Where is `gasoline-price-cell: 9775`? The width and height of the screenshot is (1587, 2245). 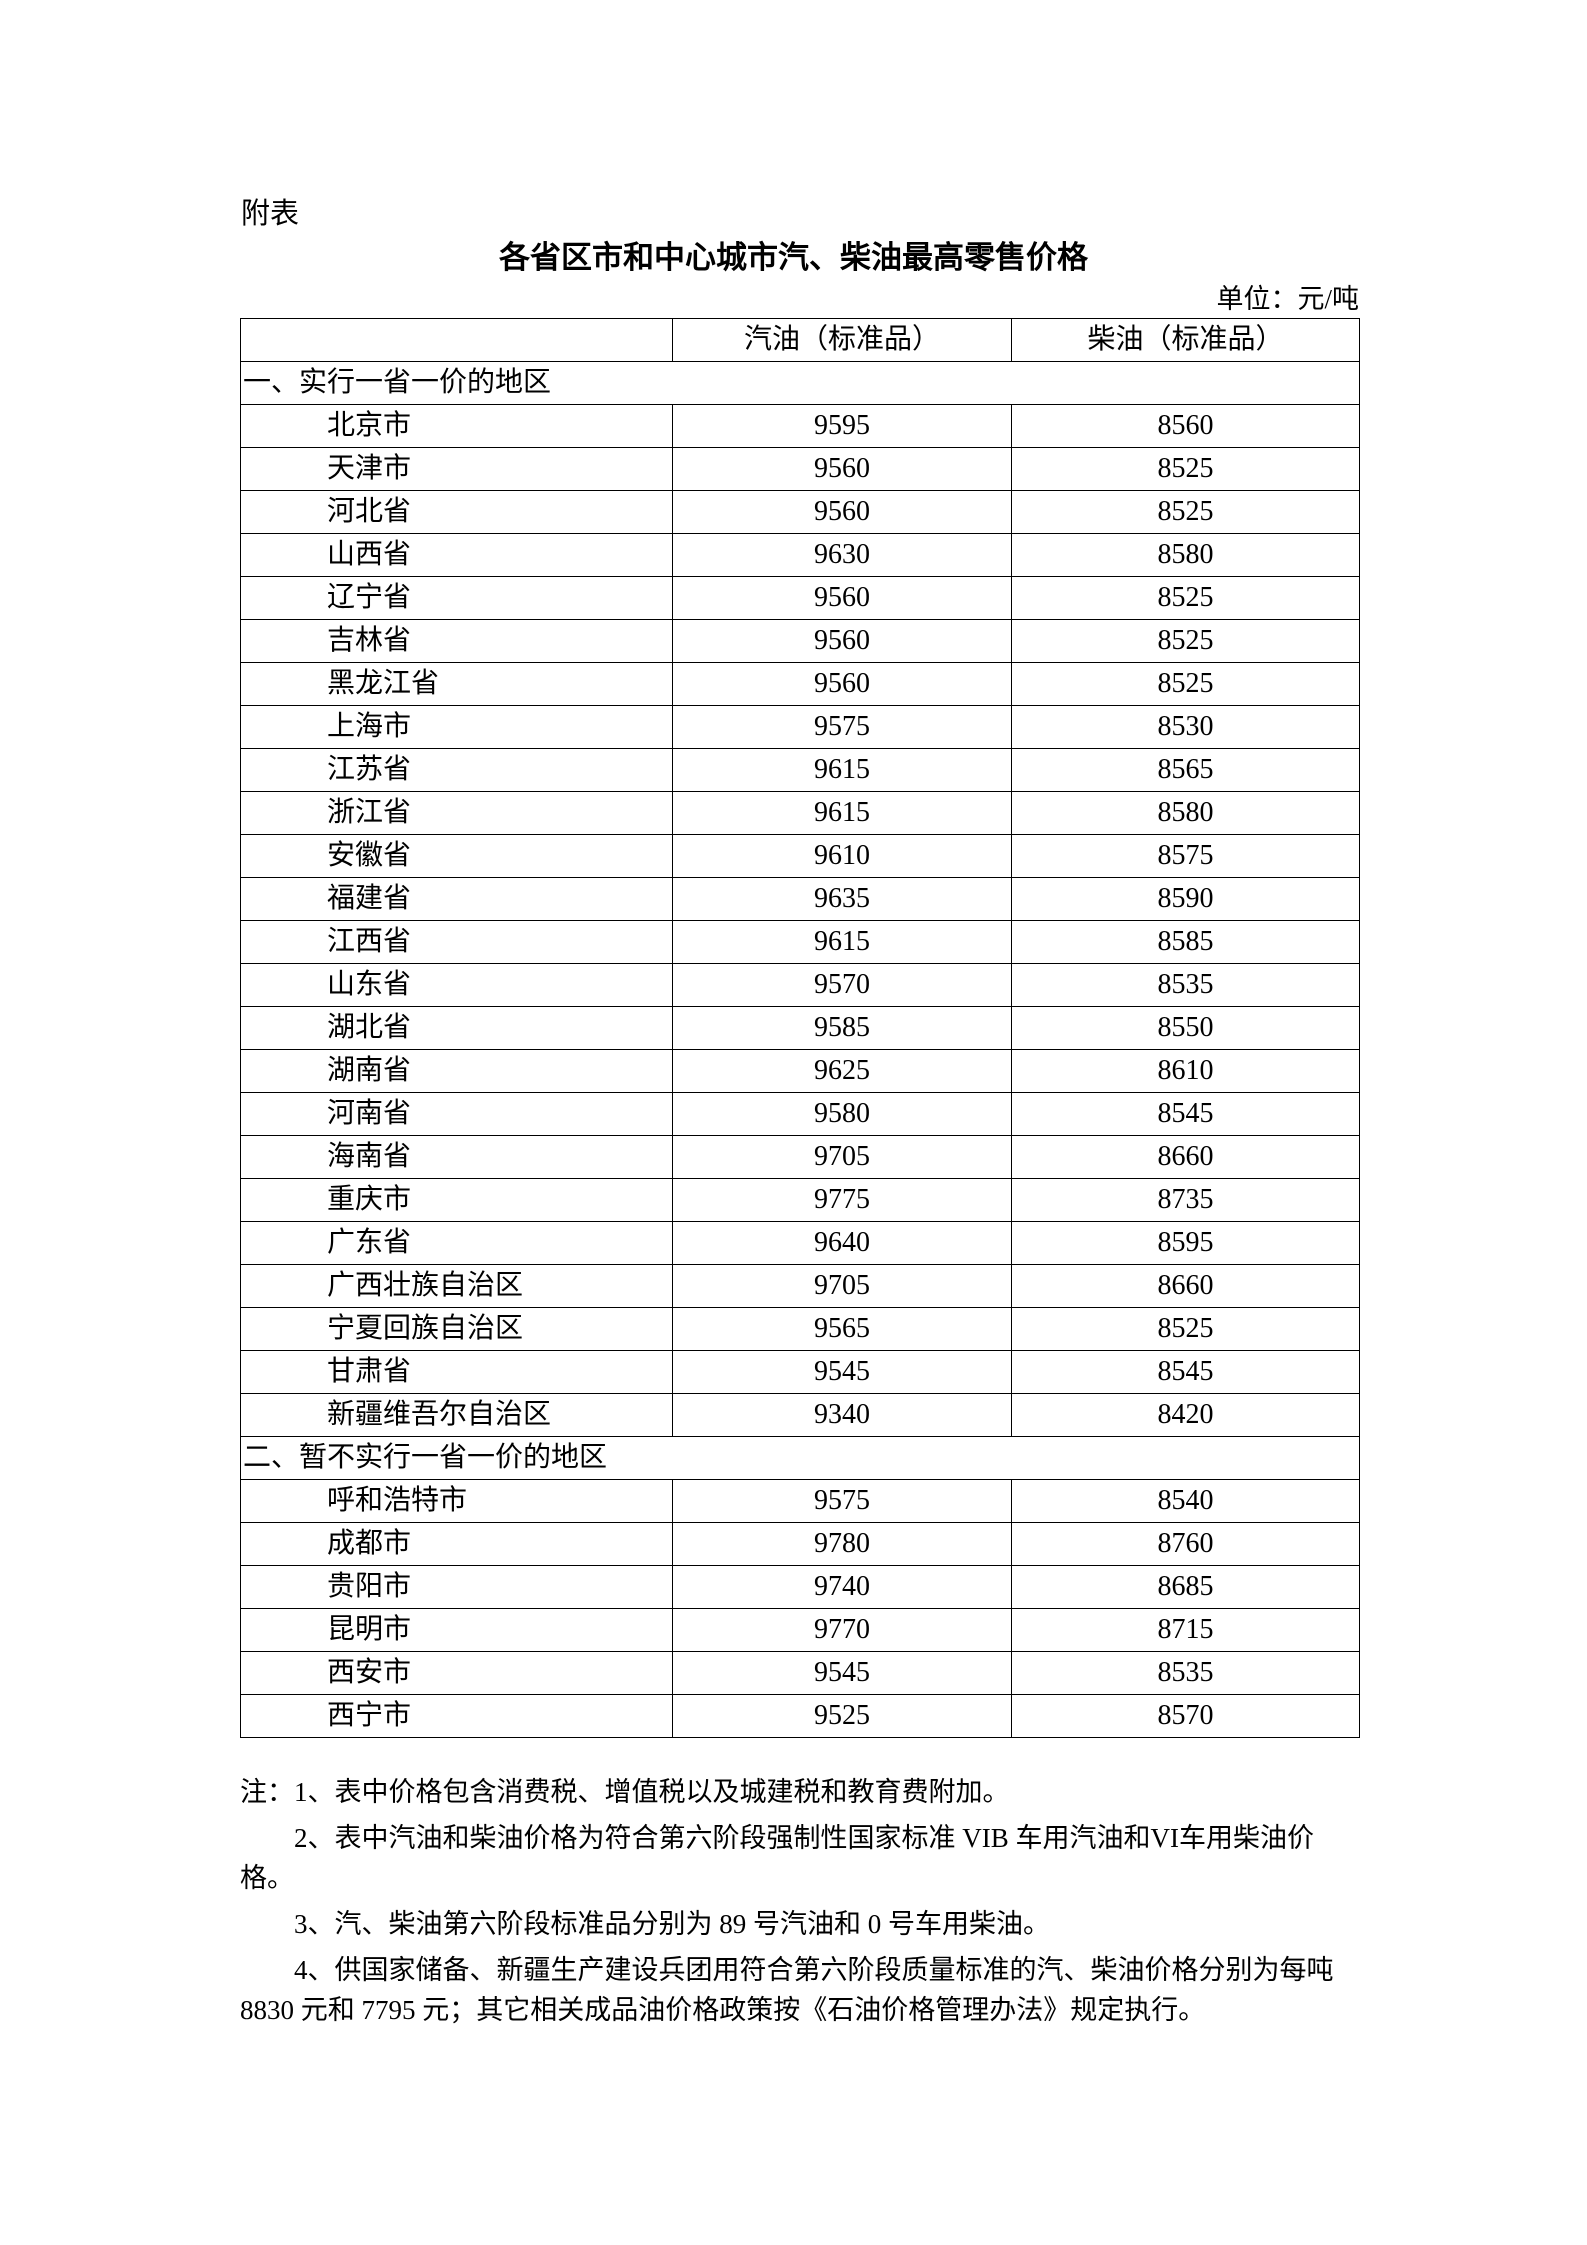 gasoline-price-cell: 9775 is located at coordinates (842, 1200).